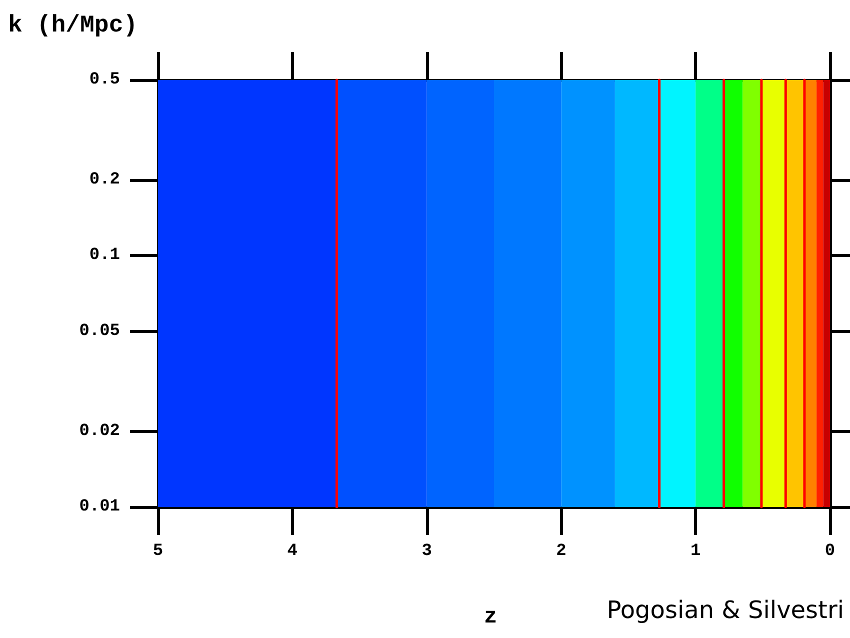 This screenshot has width=850, height=638. Describe the element at coordinates (104, 180) in the screenshot. I see `y-tick-label: 0.2` at that location.